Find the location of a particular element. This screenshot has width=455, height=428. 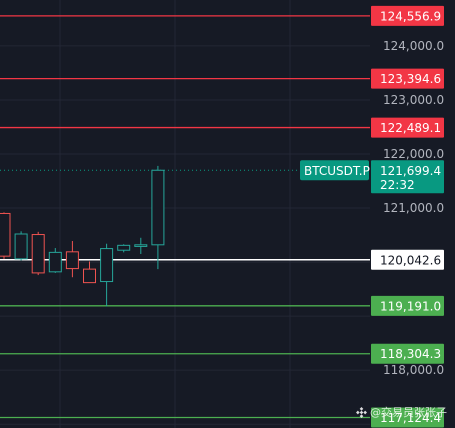

candlesticks is located at coordinates (82, 236).